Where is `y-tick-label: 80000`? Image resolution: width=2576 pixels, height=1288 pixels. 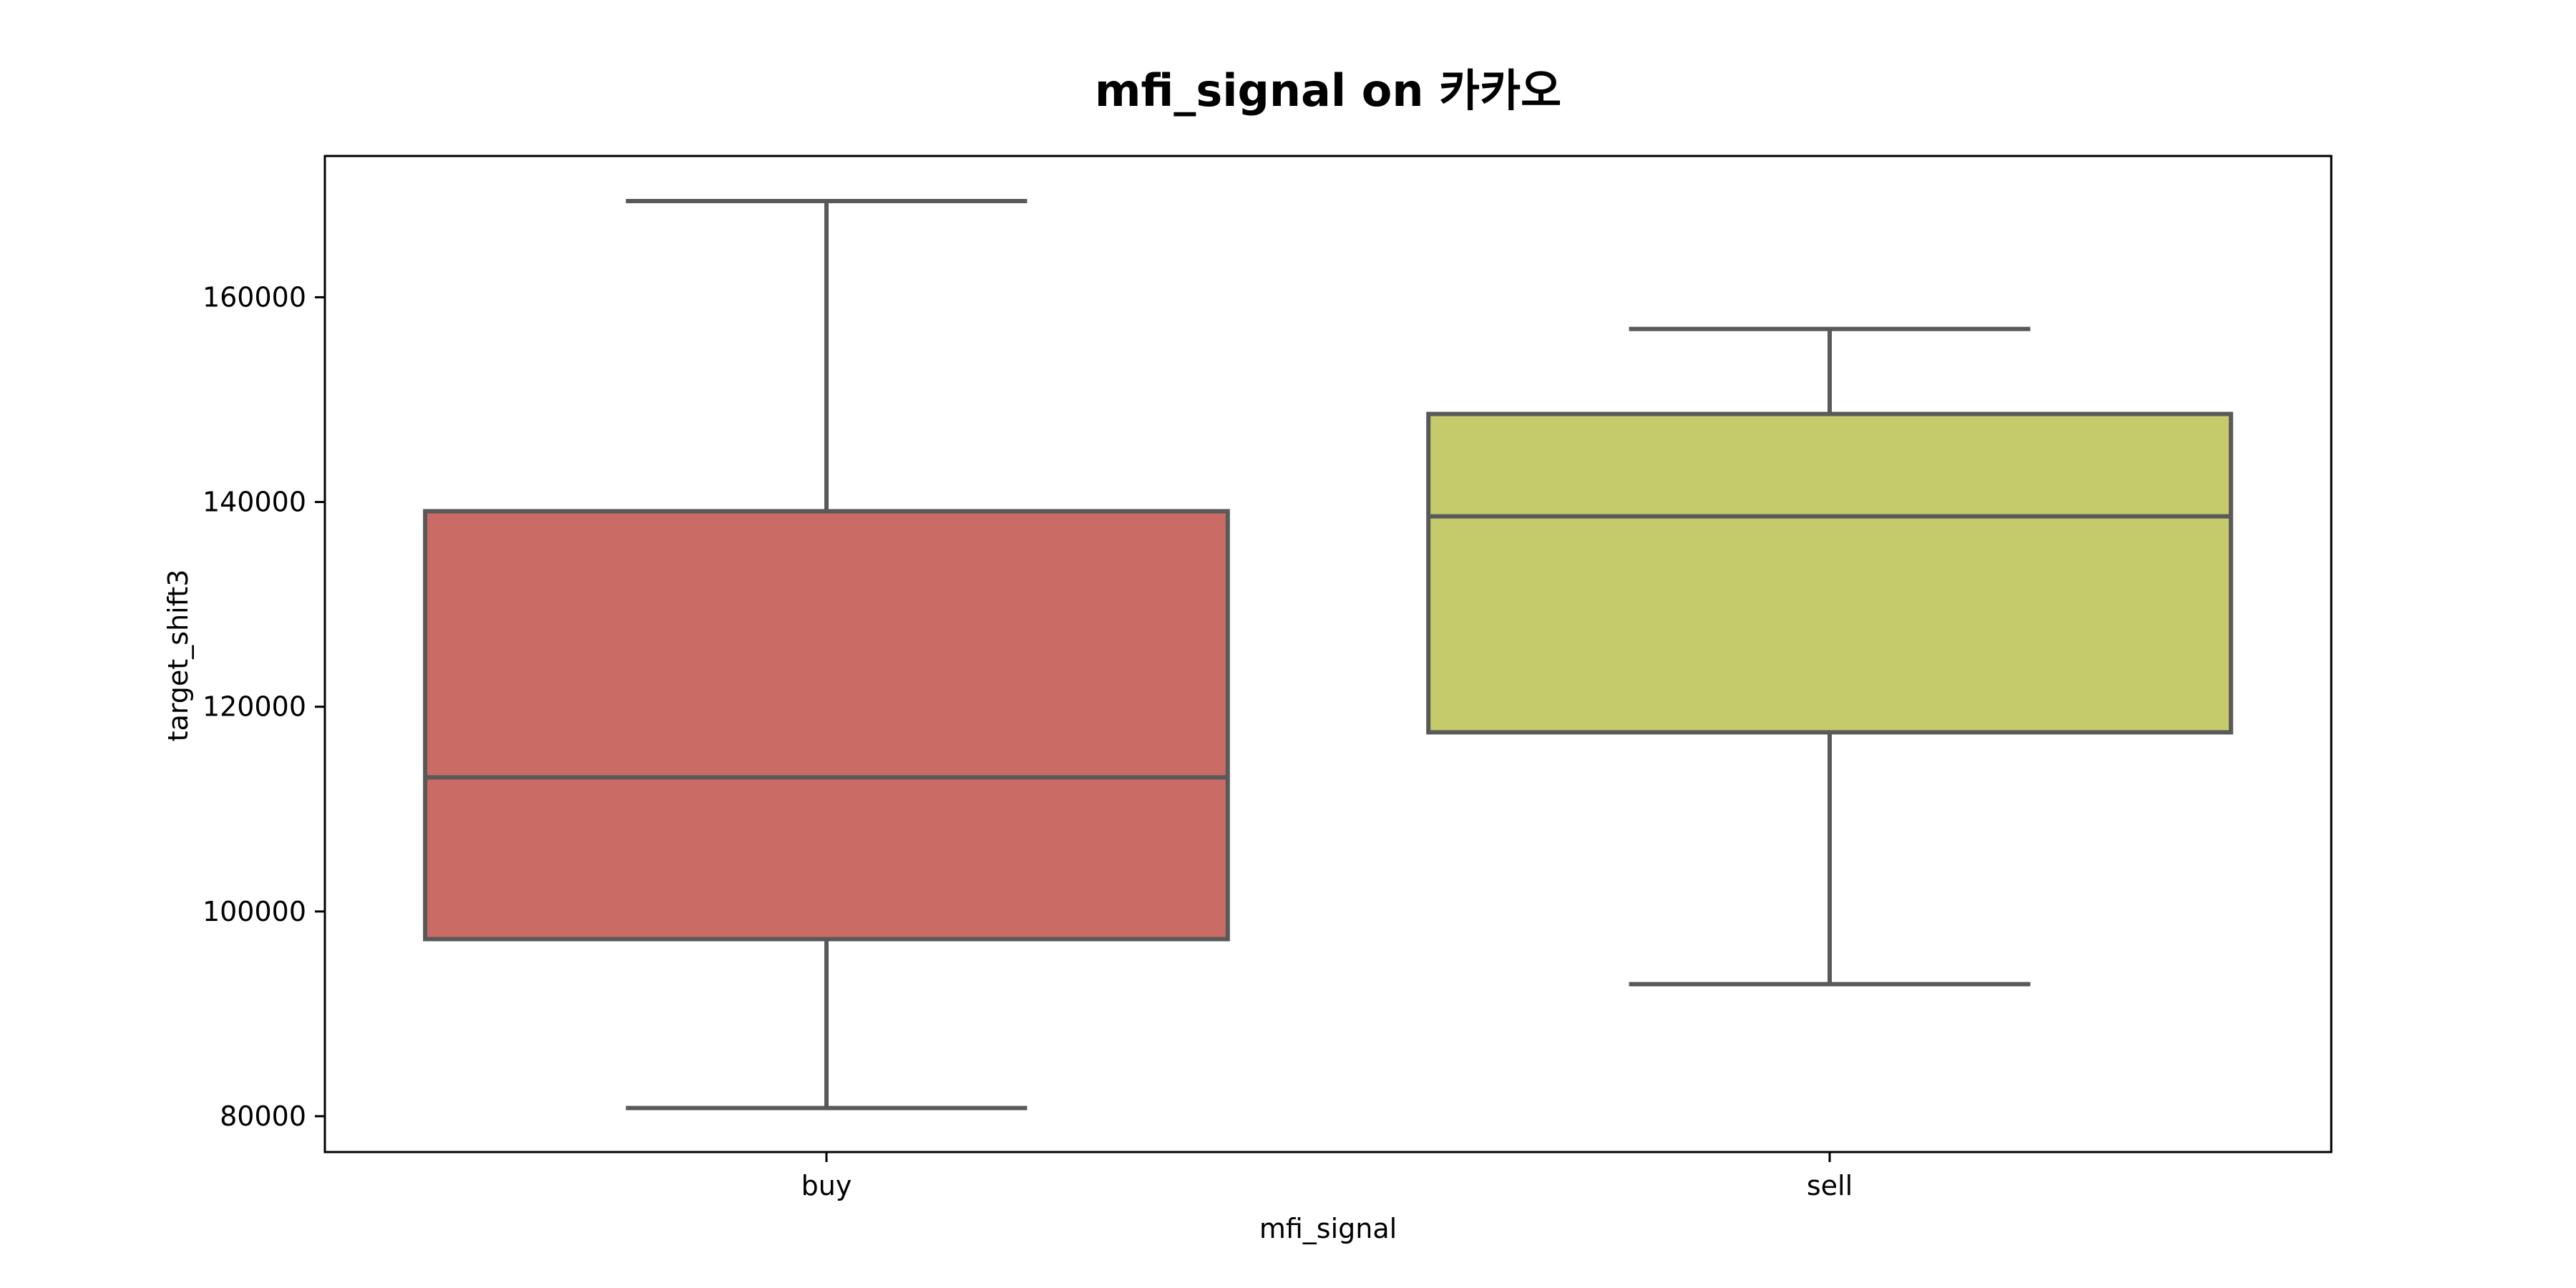 y-tick-label: 80000 is located at coordinates (263, 1116).